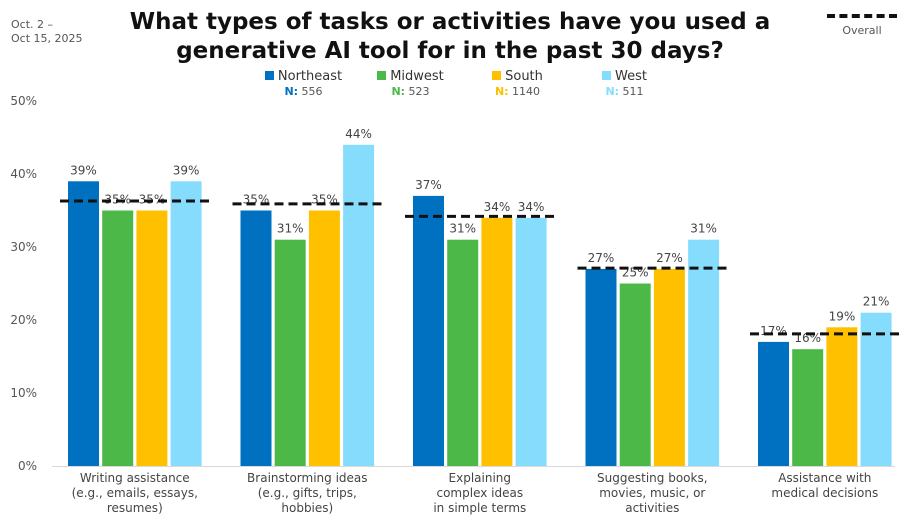 This screenshot has width=911, height=525. What do you see at coordinates (186, 170) in the screenshot?
I see `data-label-west: 39%` at bounding box center [186, 170].